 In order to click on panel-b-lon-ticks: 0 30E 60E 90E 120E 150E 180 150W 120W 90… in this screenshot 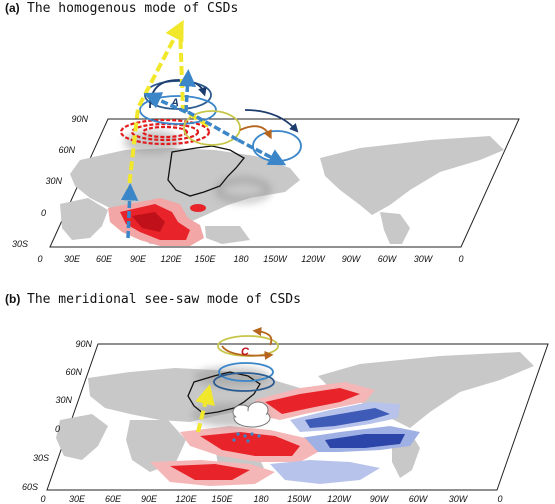, I will do `click(271, 499)`.